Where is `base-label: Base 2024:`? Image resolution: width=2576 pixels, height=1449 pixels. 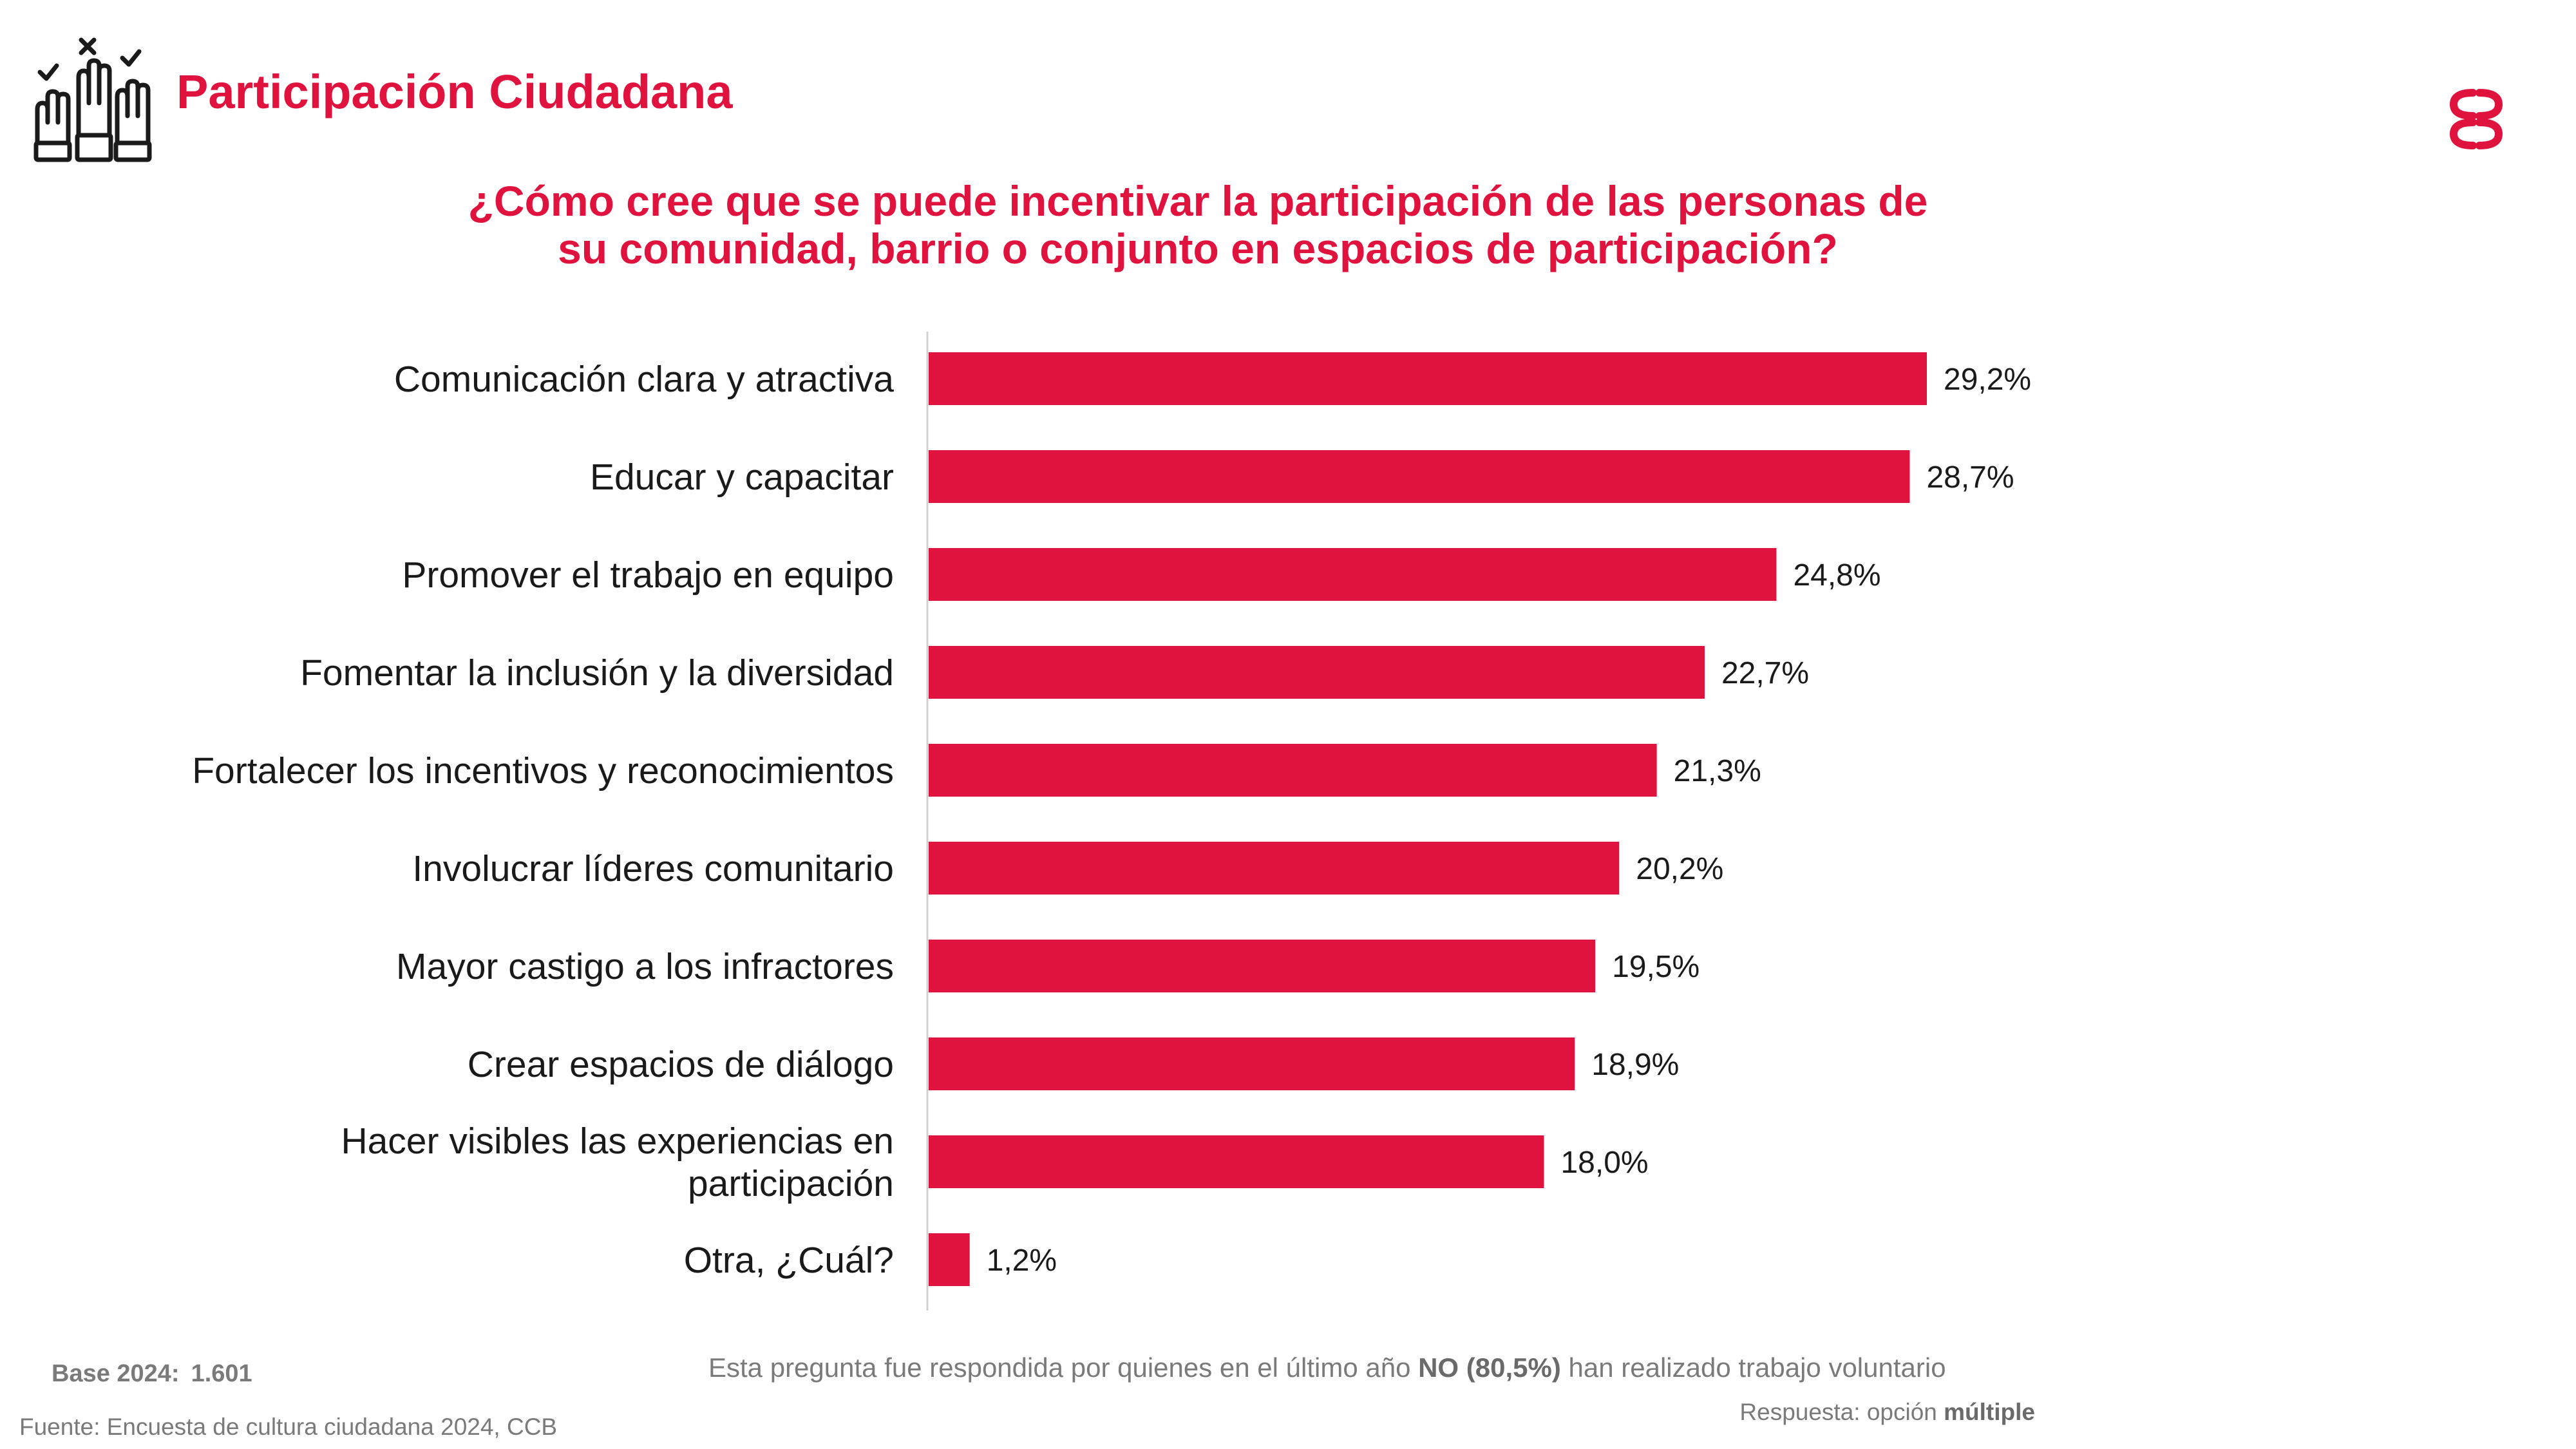
base-label: Base 2024: is located at coordinates (116, 1374).